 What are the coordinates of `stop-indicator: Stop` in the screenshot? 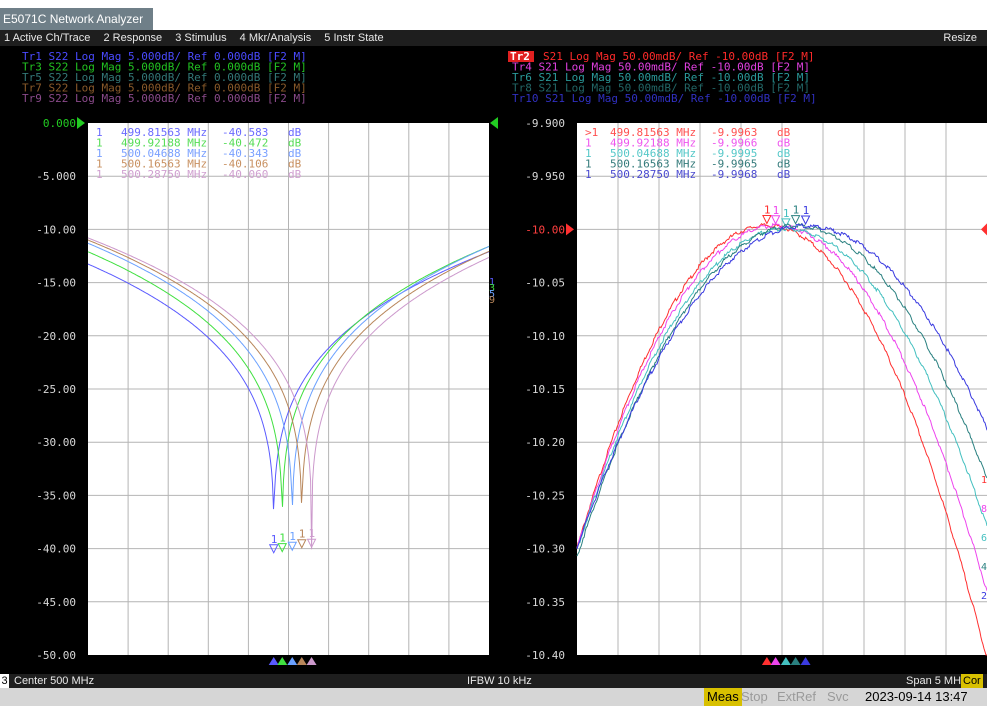 It's located at (754, 696).